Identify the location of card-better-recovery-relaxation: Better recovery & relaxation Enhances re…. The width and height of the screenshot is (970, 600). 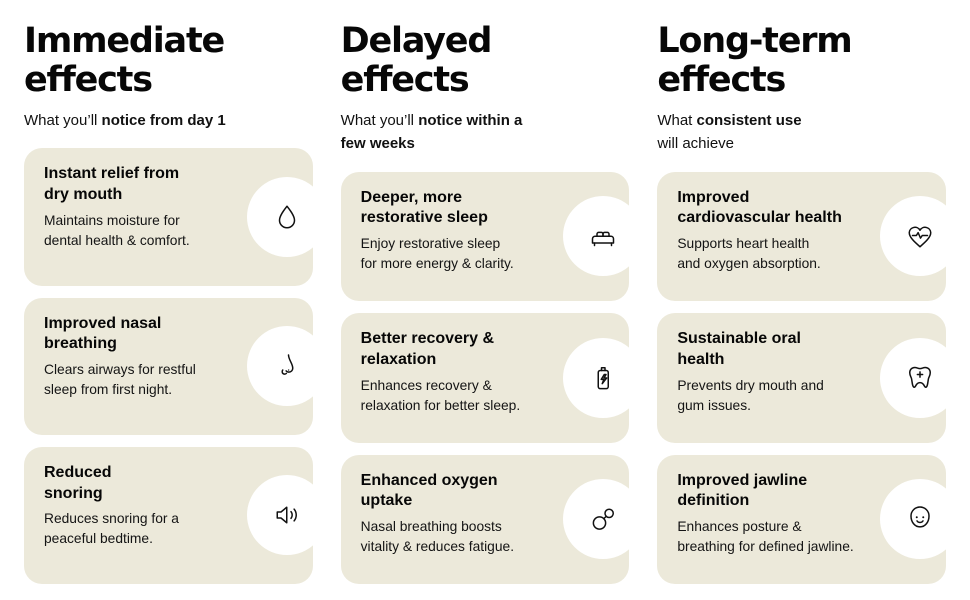
(487, 378).